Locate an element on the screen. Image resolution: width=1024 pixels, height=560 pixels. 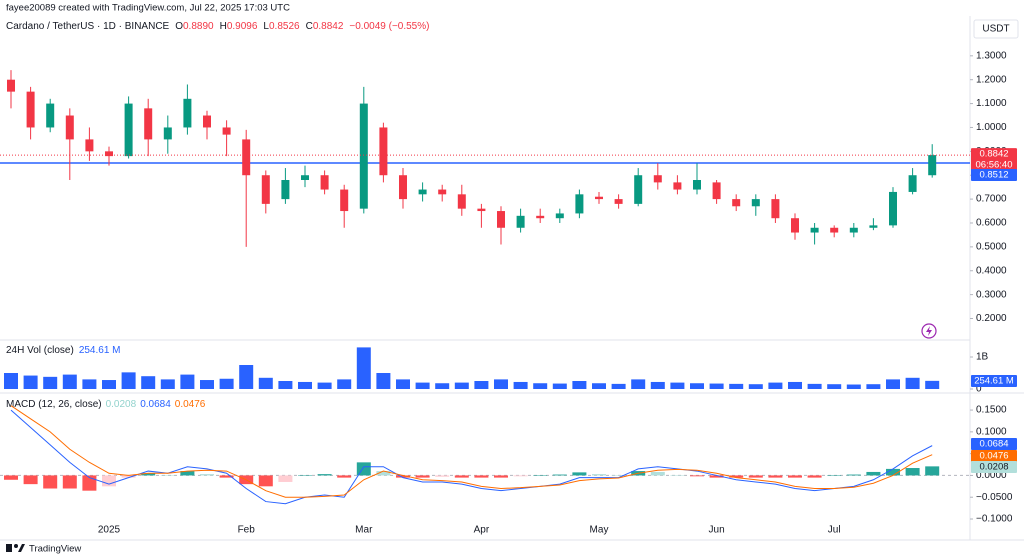
hline-badge-bg is located at coordinates (994, 174).